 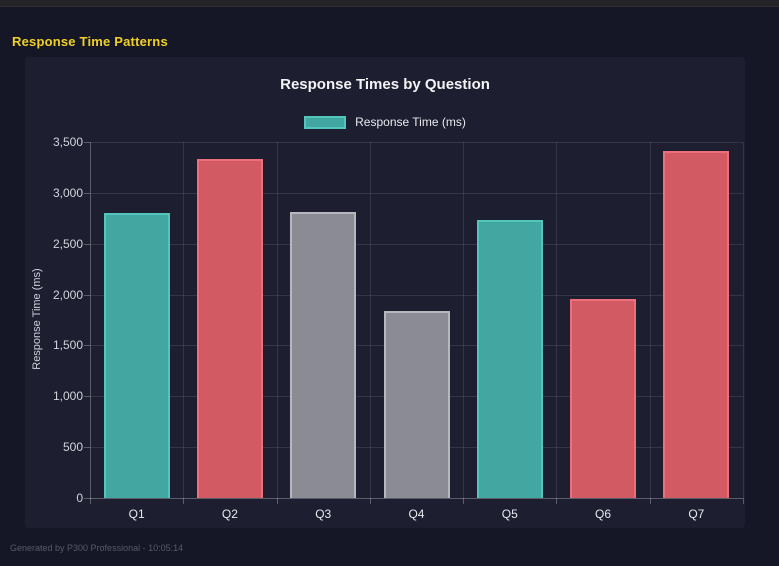 What do you see at coordinates (79, 498) in the screenshot?
I see `y-tick-label-0: 0` at bounding box center [79, 498].